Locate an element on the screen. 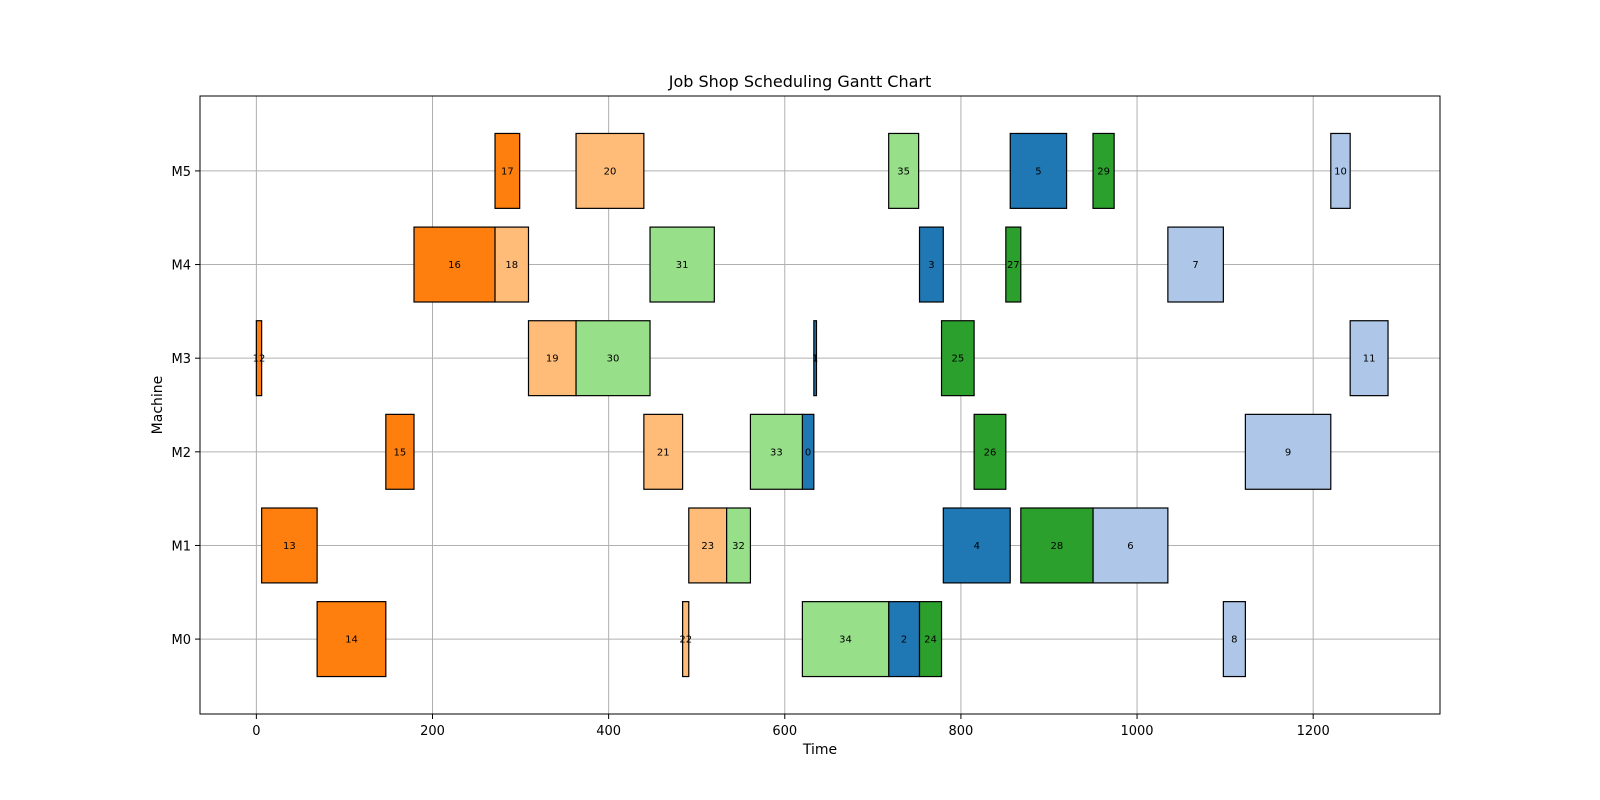 This screenshot has height=800, width=1600. task-label-8: 8 is located at coordinates (1234, 640).